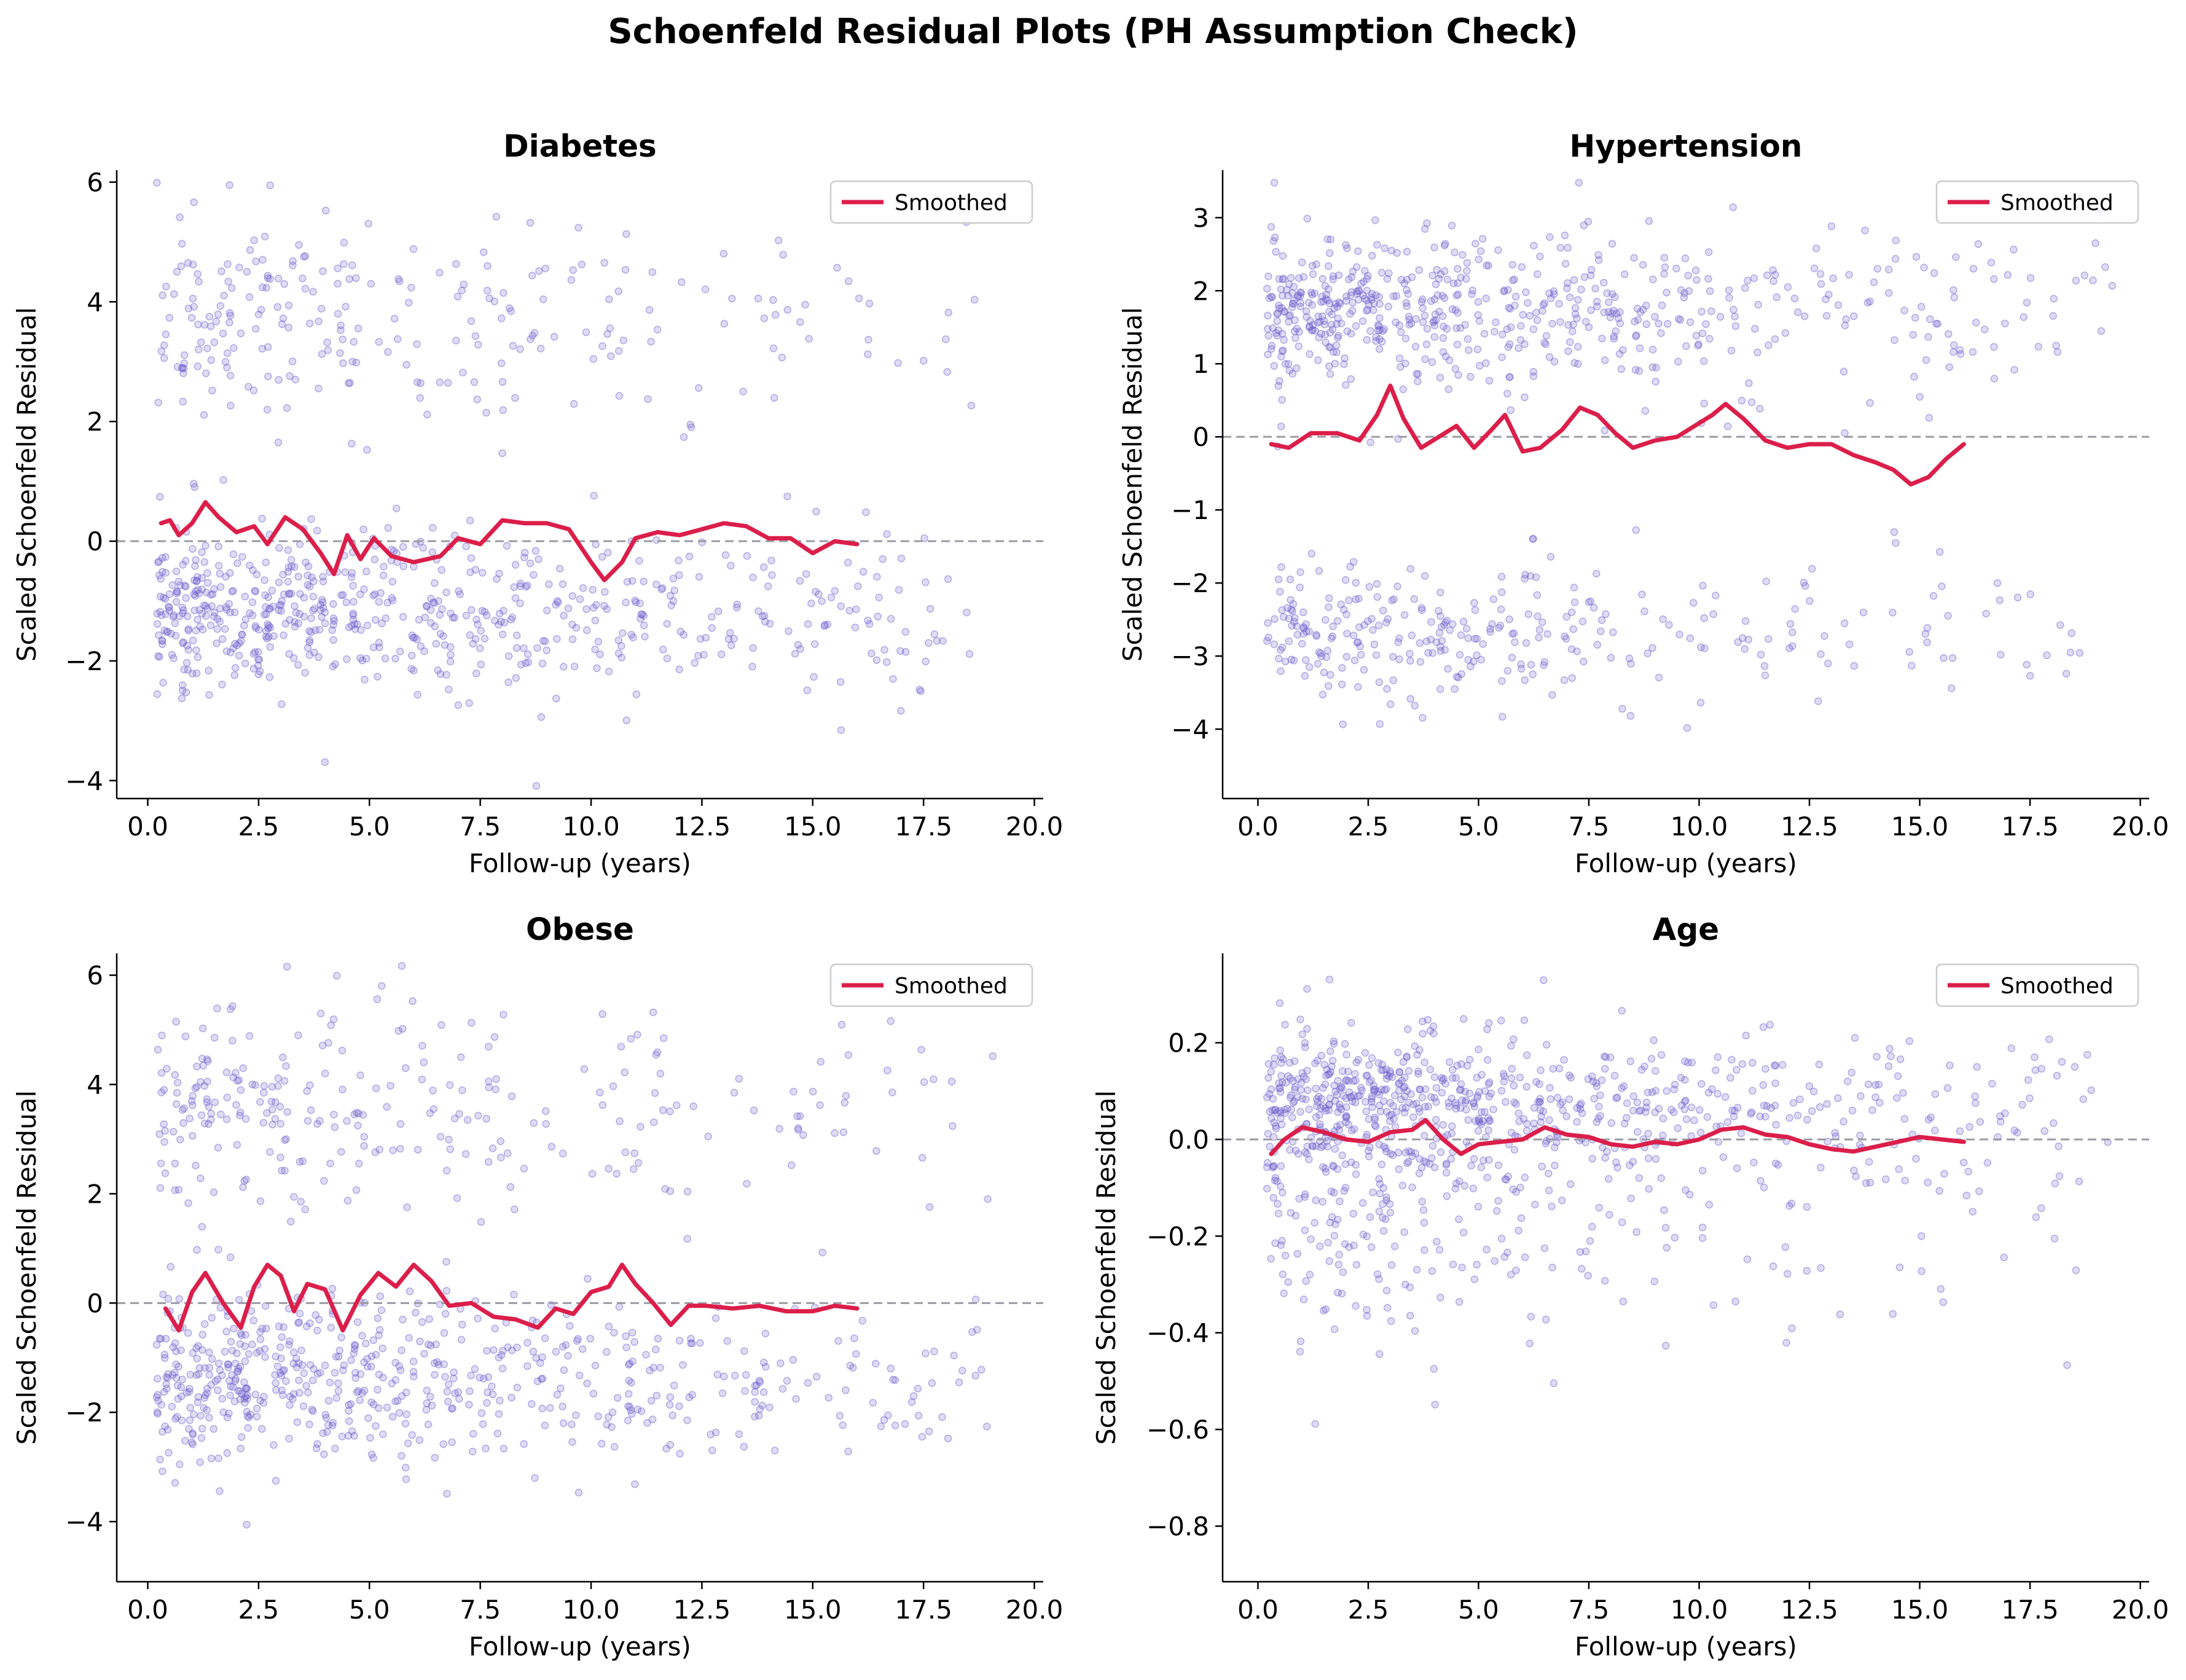 The height and width of the screenshot is (1680, 2186). I want to click on x-tick-label: 0.0, so click(1258, 826).